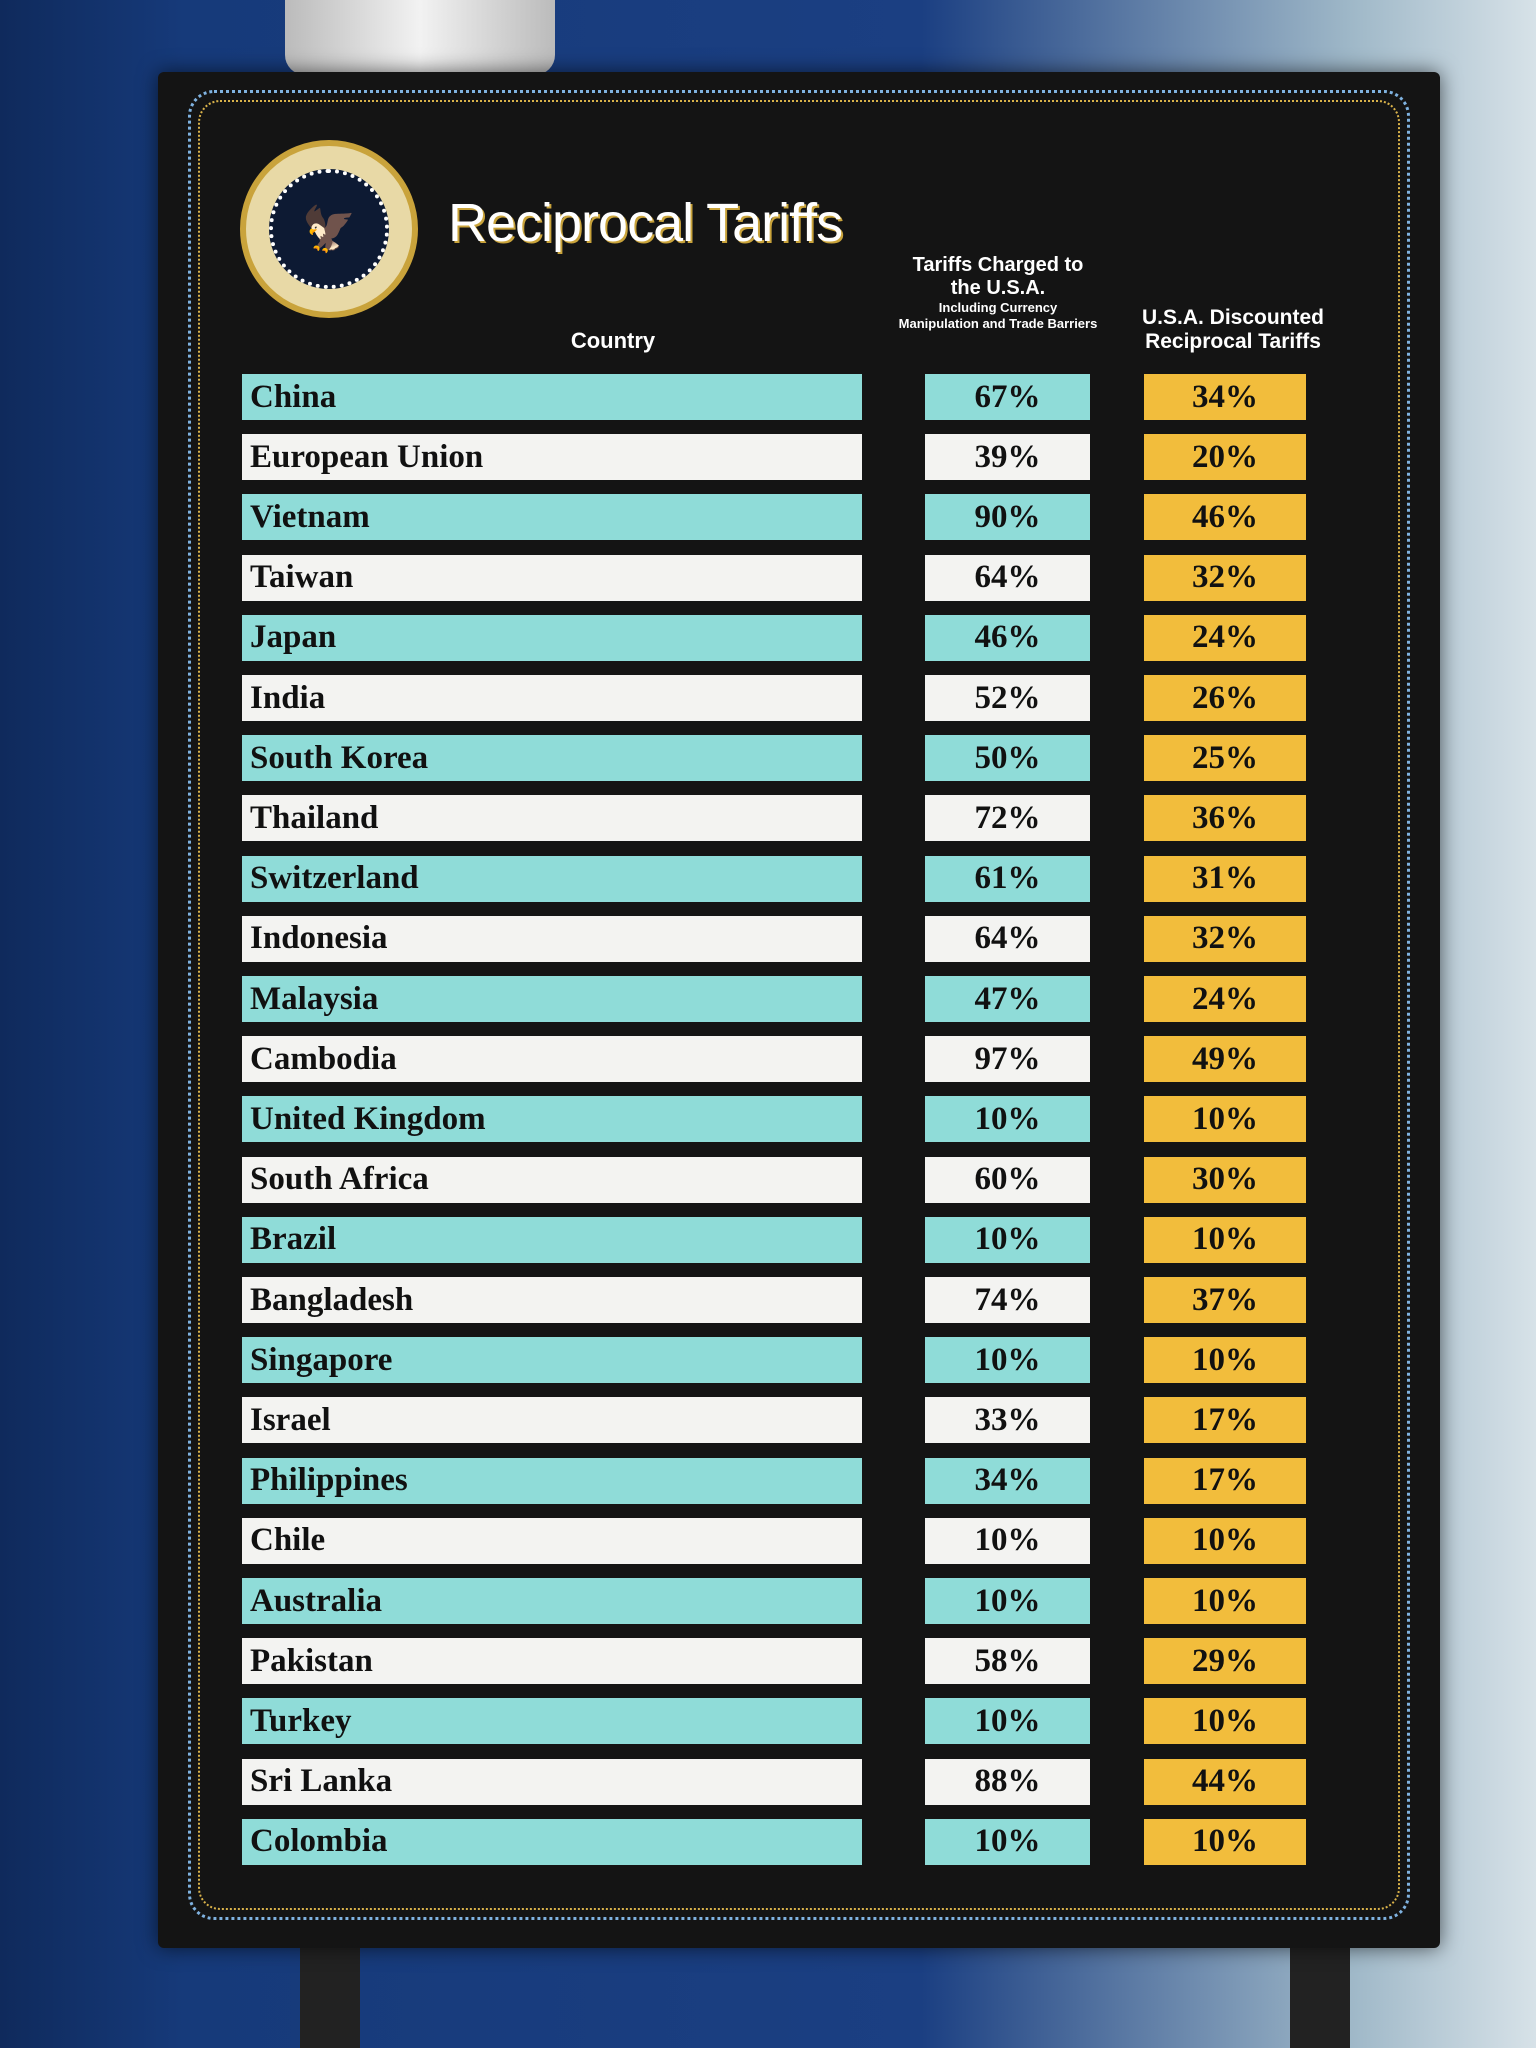 Image resolution: width=1536 pixels, height=2048 pixels. What do you see at coordinates (552, 637) in the screenshot?
I see `country-cell: Japan` at bounding box center [552, 637].